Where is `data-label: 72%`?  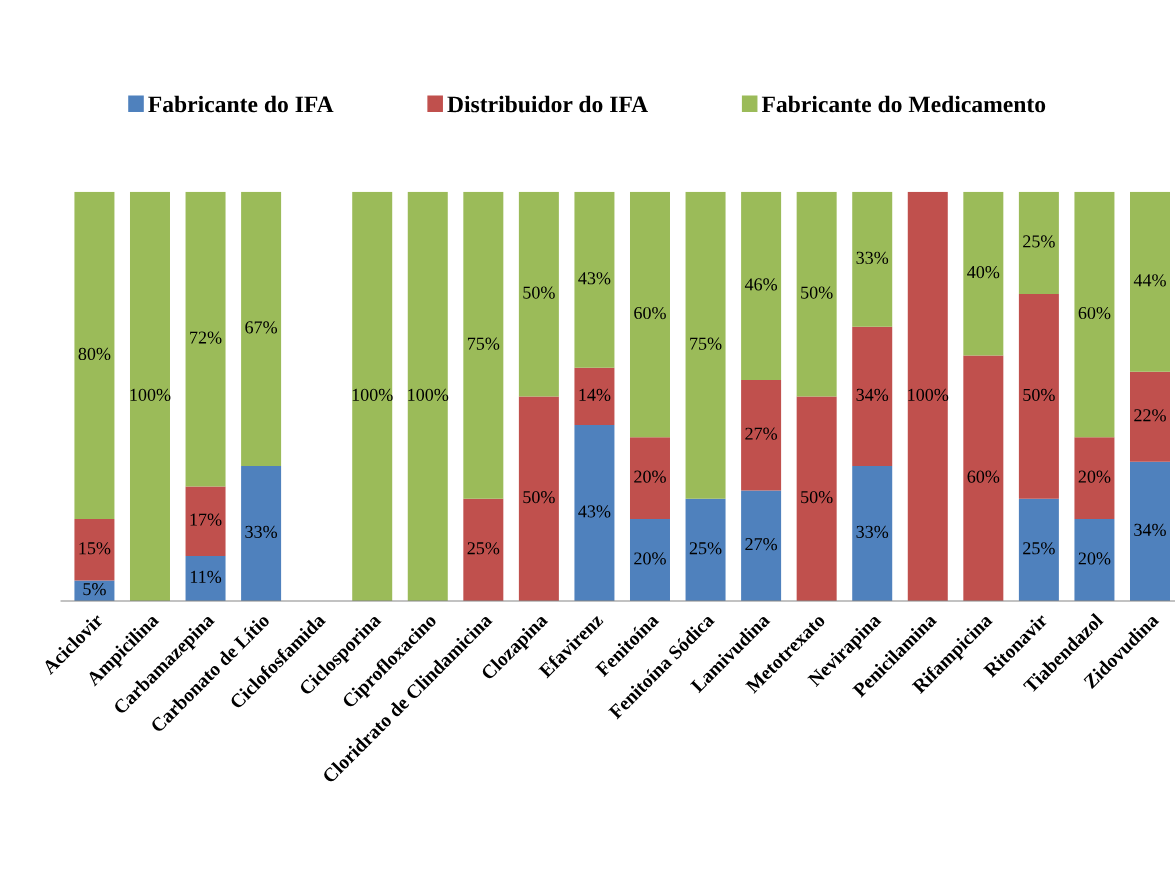
data-label: 72% is located at coordinates (206, 337).